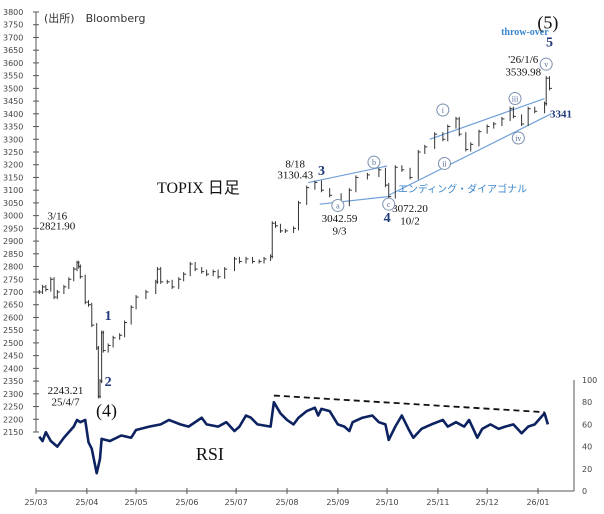  I want to click on annotation-label: 3042.59, so click(340, 219).